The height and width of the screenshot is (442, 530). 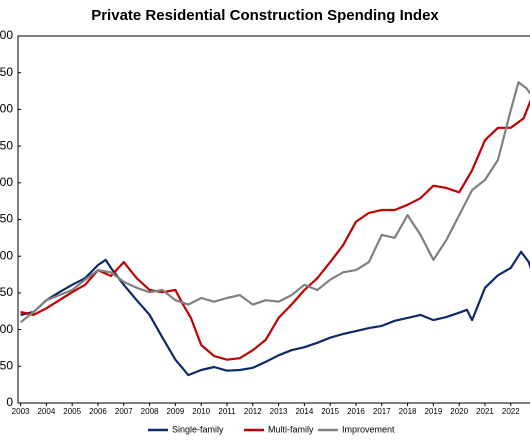 What do you see at coordinates (253, 411) in the screenshot?
I see `x-tick-label: 2012` at bounding box center [253, 411].